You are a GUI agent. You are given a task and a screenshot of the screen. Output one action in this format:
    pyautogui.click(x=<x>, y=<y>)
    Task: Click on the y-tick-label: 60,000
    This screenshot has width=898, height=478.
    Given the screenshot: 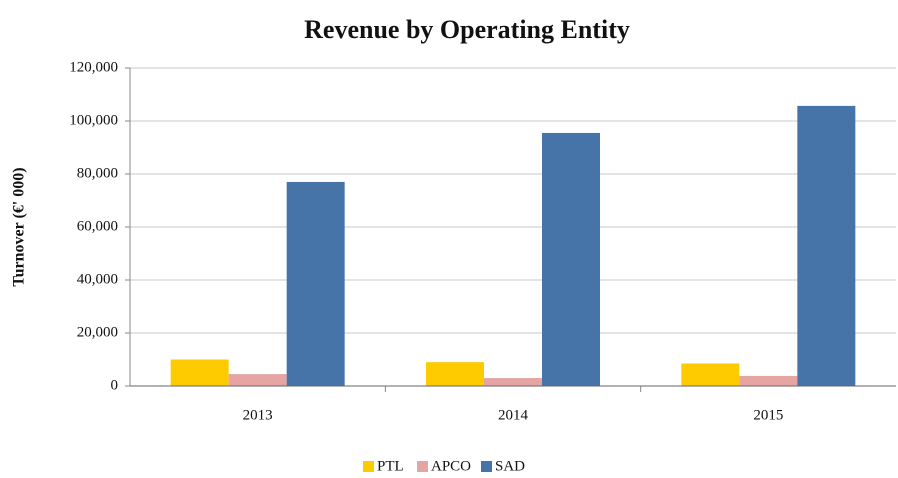 What is the action you would take?
    pyautogui.click(x=97, y=226)
    